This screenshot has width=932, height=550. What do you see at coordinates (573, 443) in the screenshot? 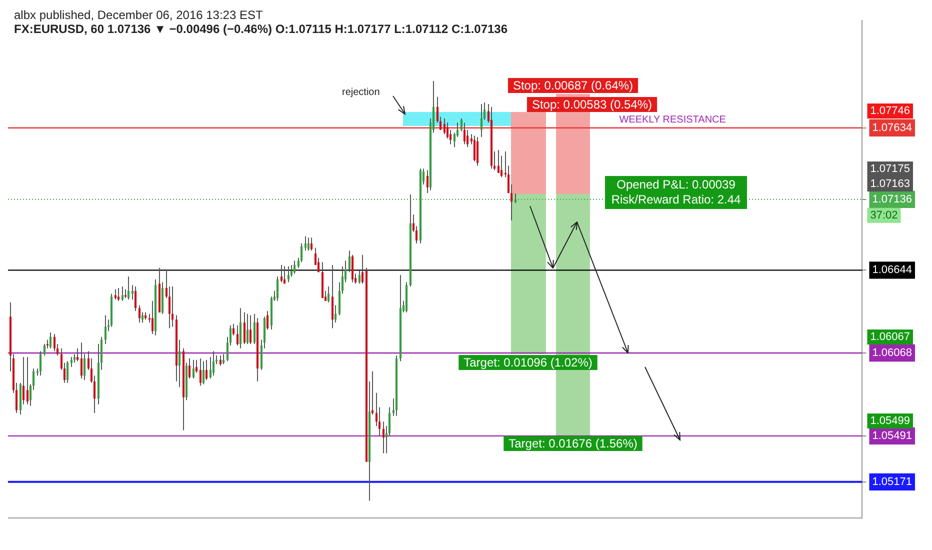
I see `annotation: Target: 0.01676 (1.56%)` at bounding box center [573, 443].